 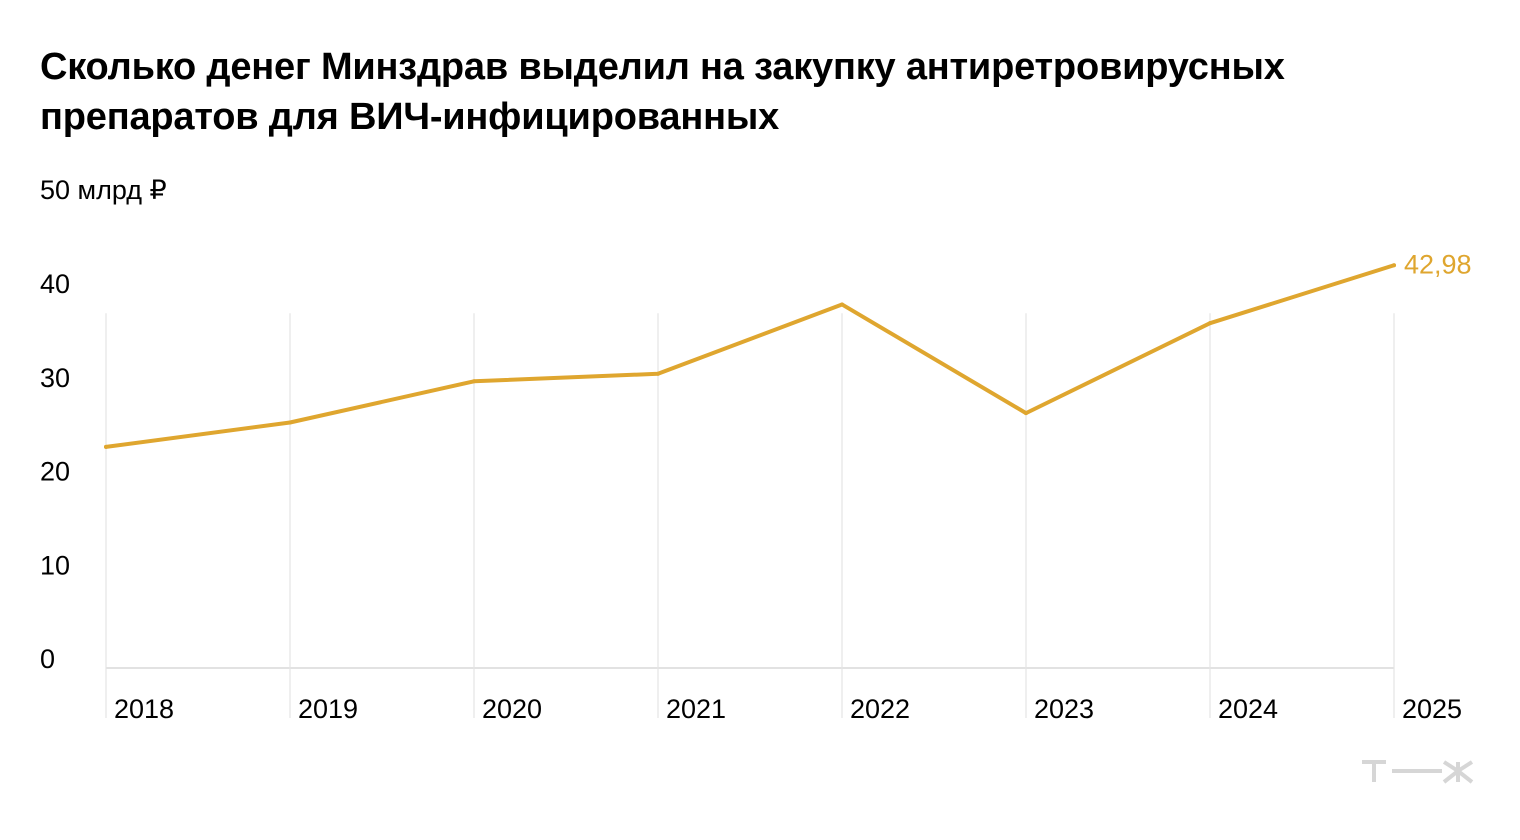 What do you see at coordinates (1418, 772) in the screenshot?
I see `tj-logo-icon` at bounding box center [1418, 772].